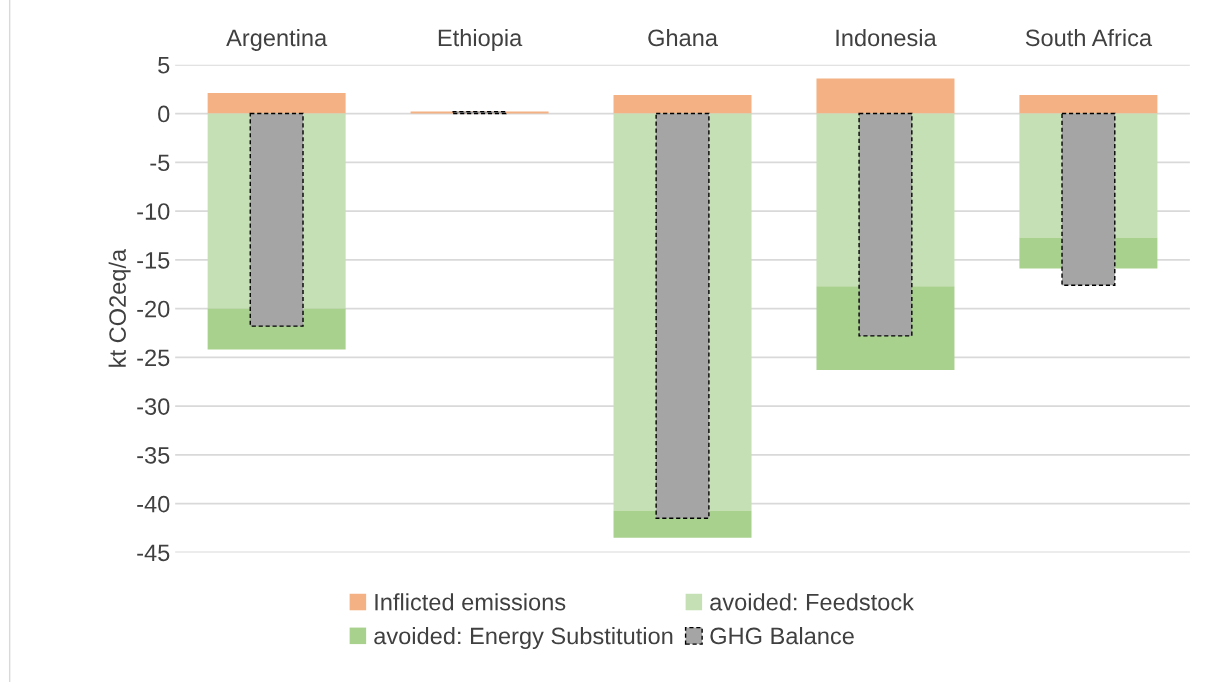  What do you see at coordinates (683, 37) in the screenshot?
I see `x-tick-label: Ghana` at bounding box center [683, 37].